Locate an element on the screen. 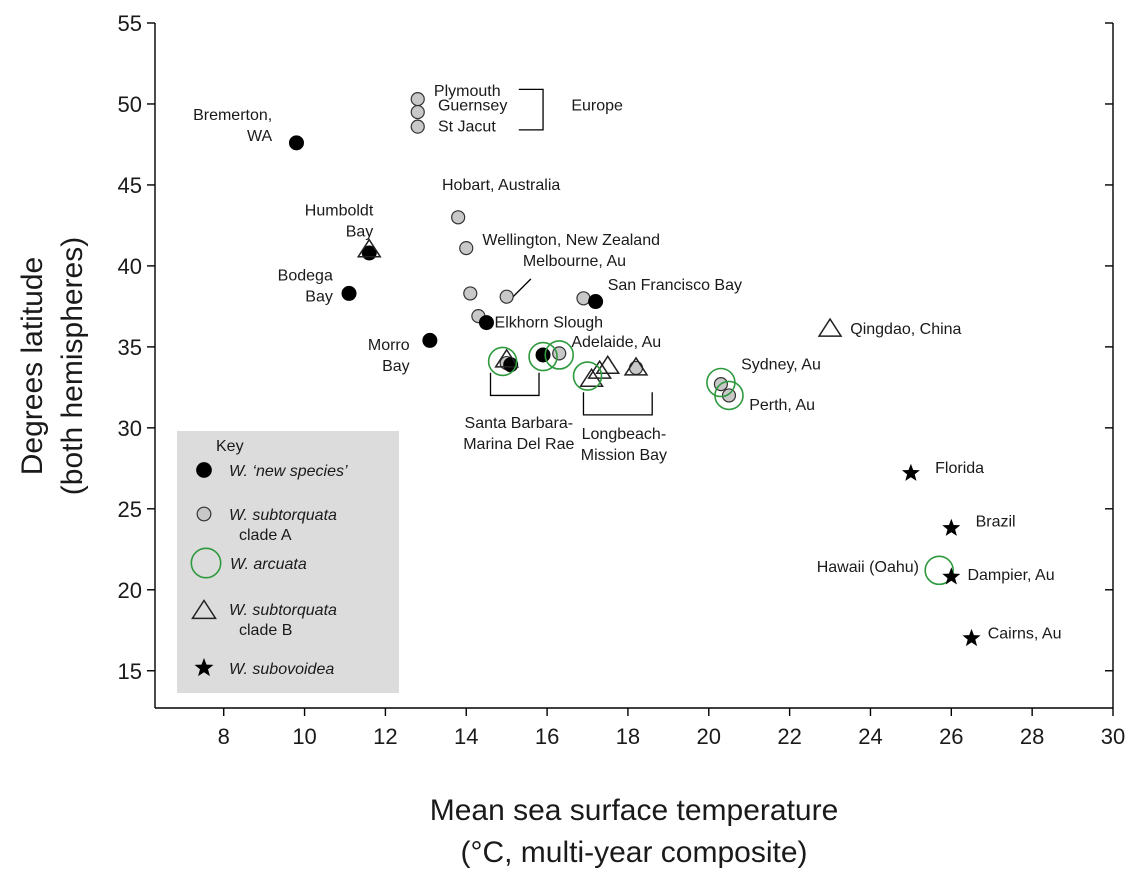 The height and width of the screenshot is (874, 1136). site-label: Cairns, Au is located at coordinates (1025, 633).